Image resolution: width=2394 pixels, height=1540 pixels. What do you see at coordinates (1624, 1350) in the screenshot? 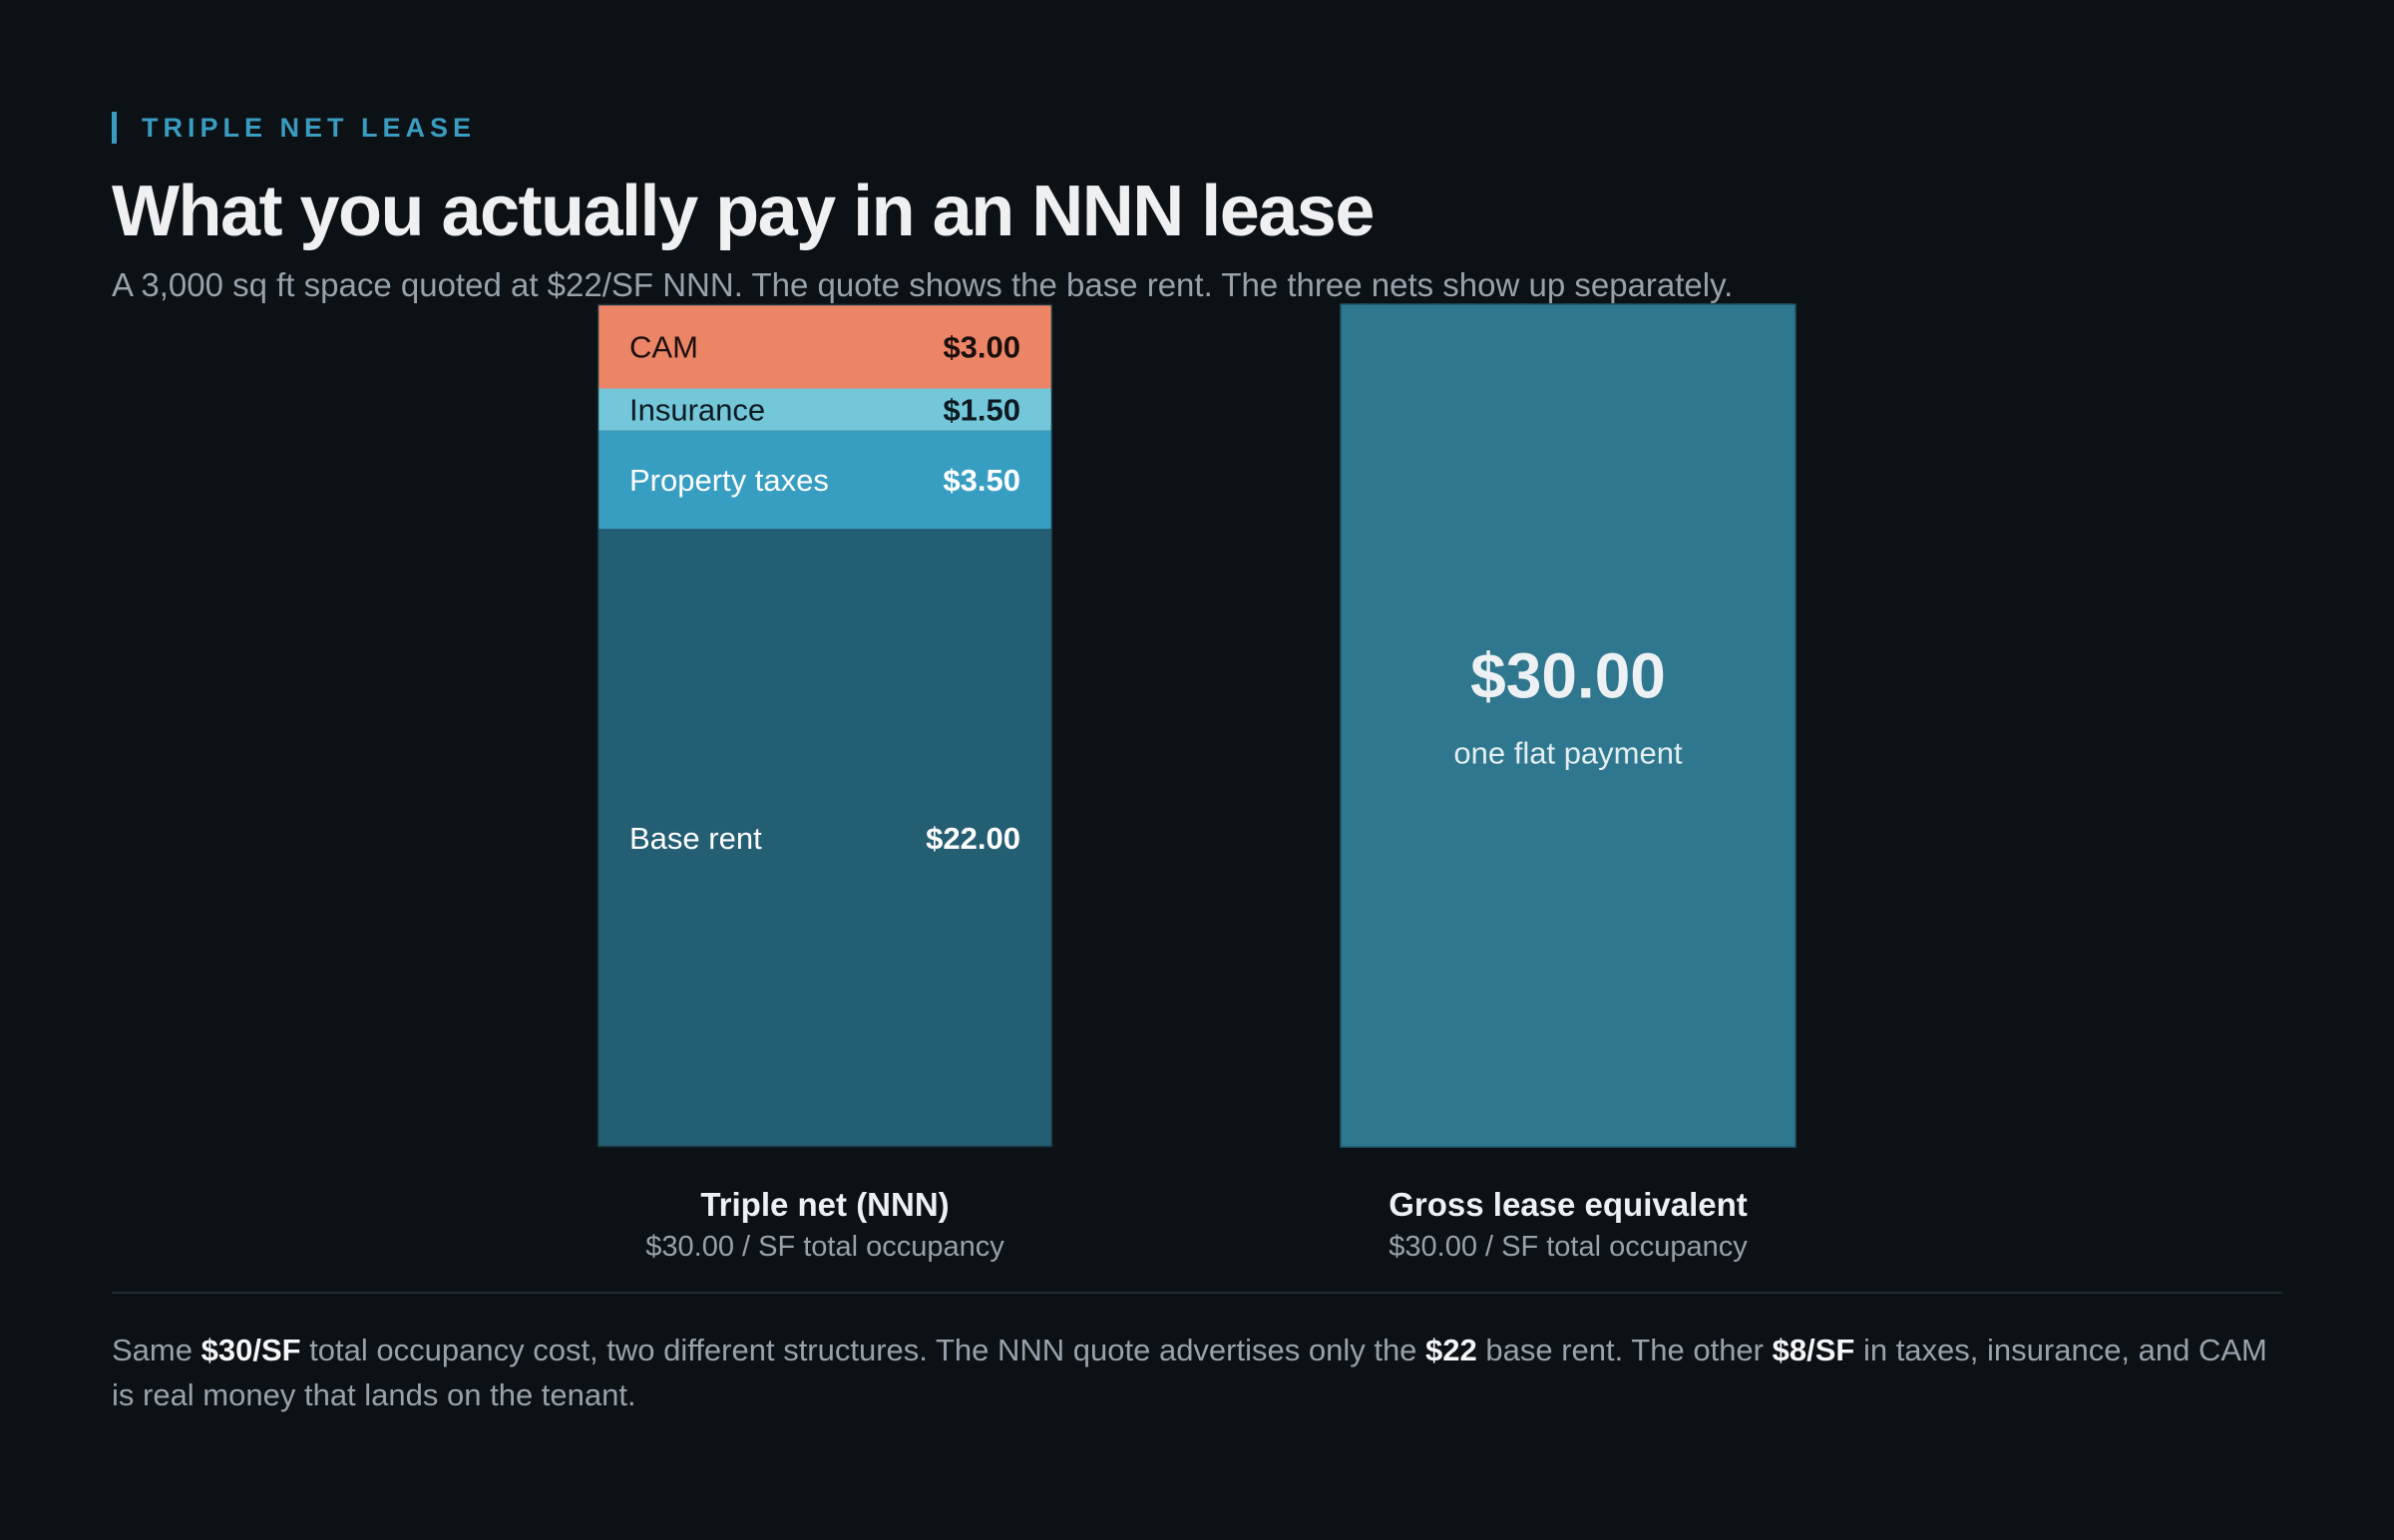
I see `footnote-text-3: base rent. The other` at bounding box center [1624, 1350].